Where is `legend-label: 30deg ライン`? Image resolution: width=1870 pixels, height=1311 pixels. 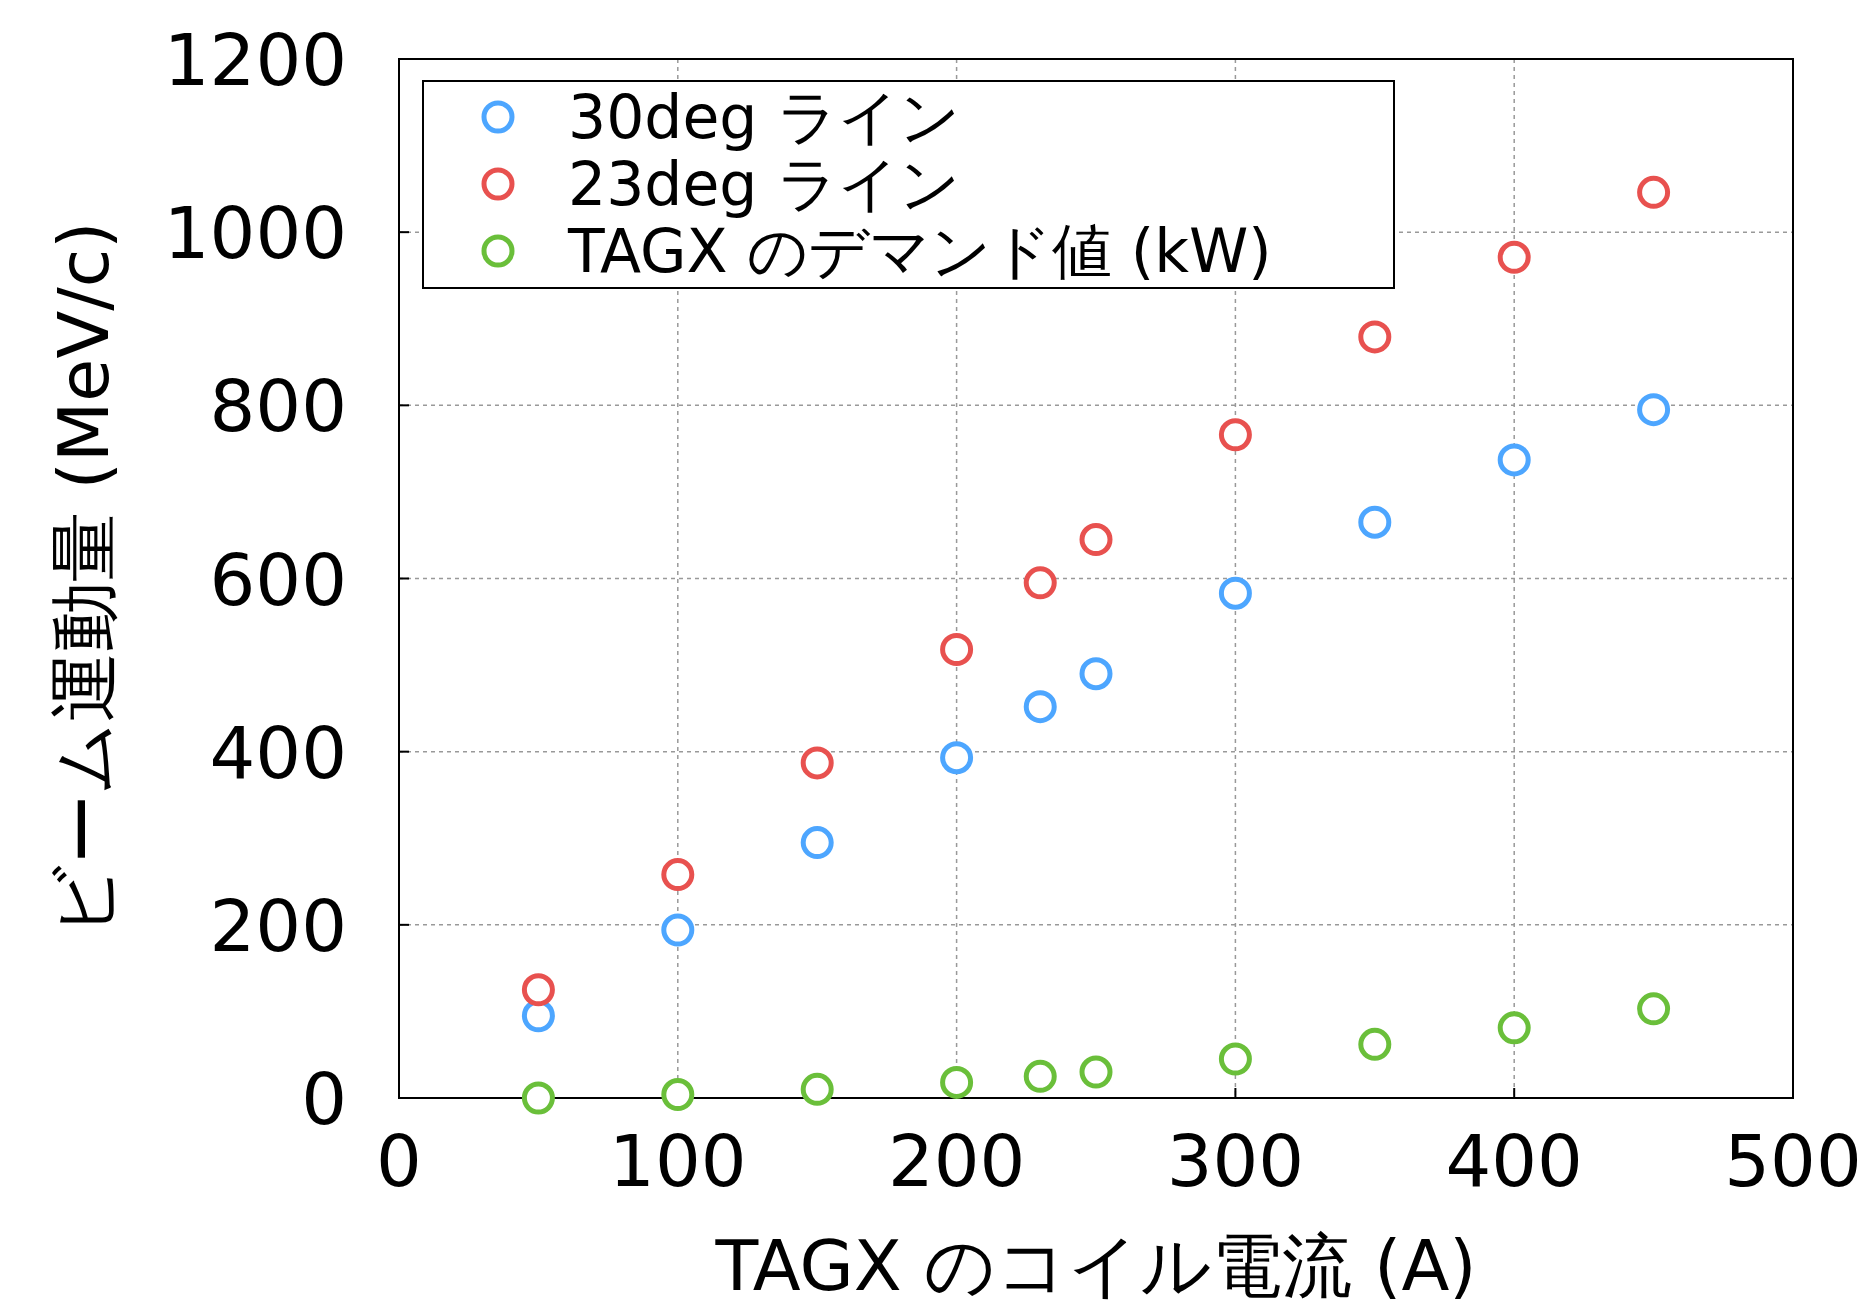 legend-label: 30deg ライン is located at coordinates (764, 117).